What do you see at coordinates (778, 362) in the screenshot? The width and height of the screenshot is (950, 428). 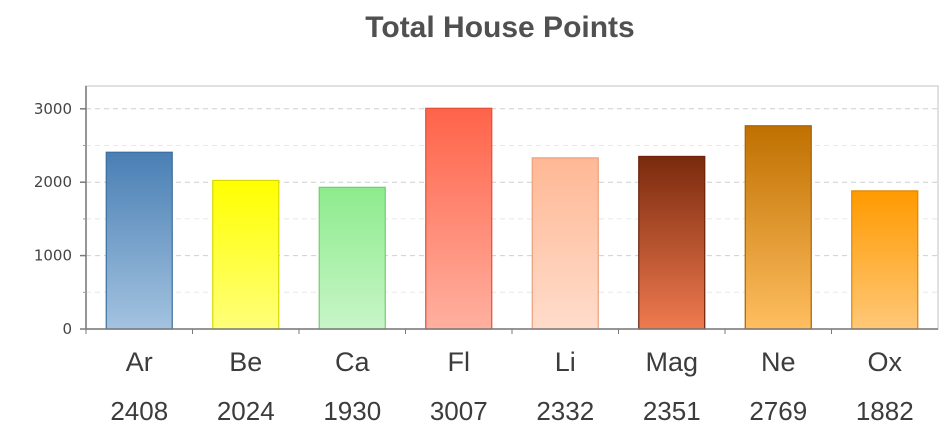 I see `x-category-label: Ne` at bounding box center [778, 362].